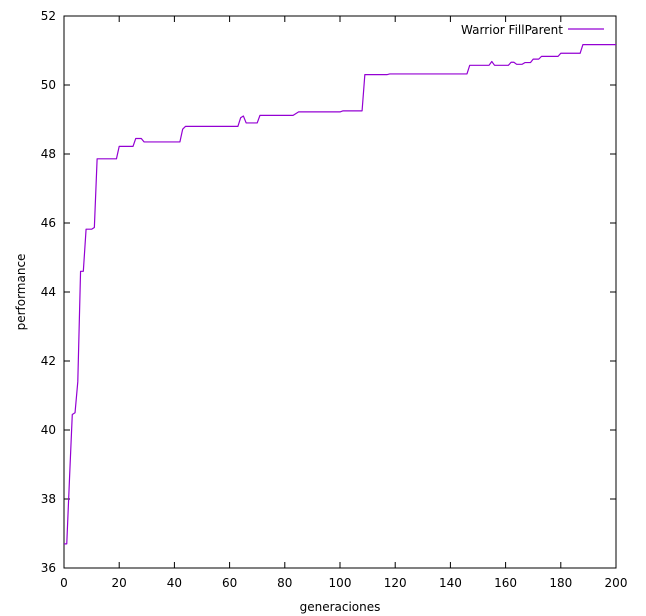 The image size is (646, 616). I want to click on y-tick-label: 46, so click(48, 223).